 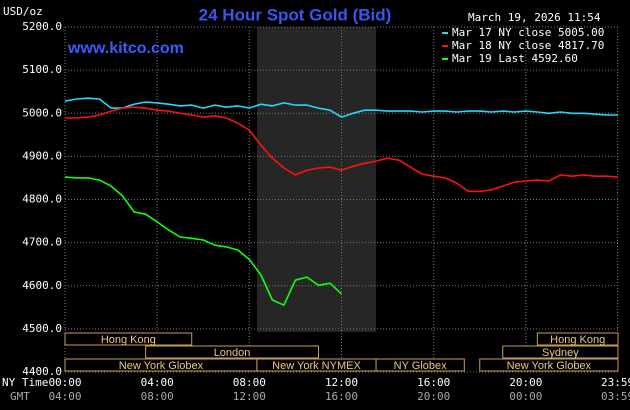 What do you see at coordinates (42, 112) in the screenshot?
I see `y-tick-label: 5000.0` at bounding box center [42, 112].